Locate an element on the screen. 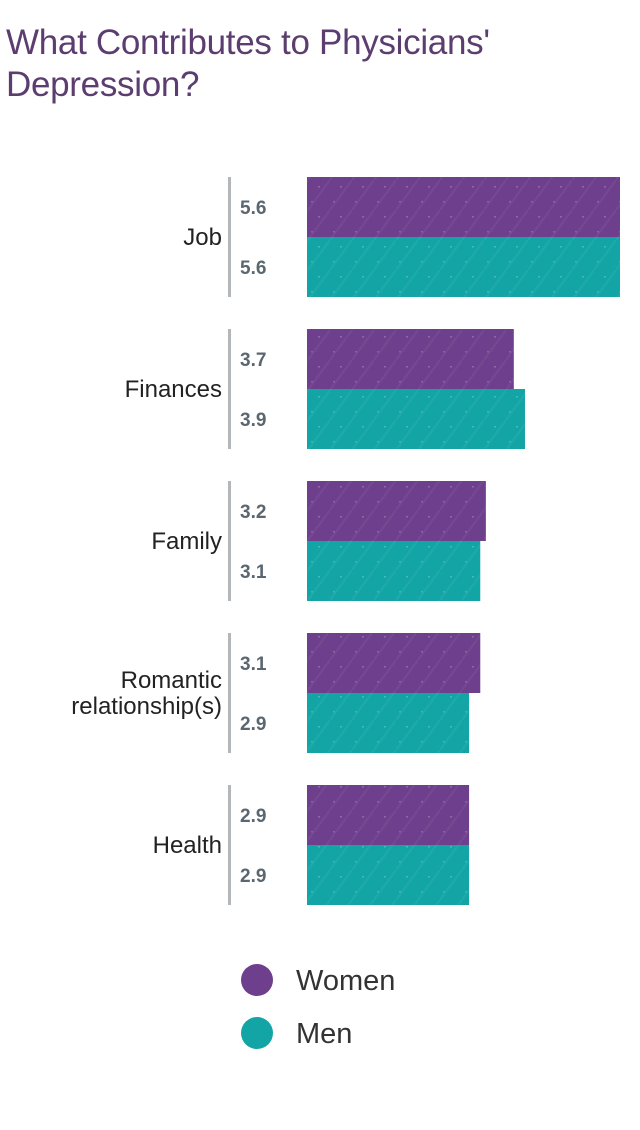  value-label-men: 3.1 is located at coordinates (253, 572).